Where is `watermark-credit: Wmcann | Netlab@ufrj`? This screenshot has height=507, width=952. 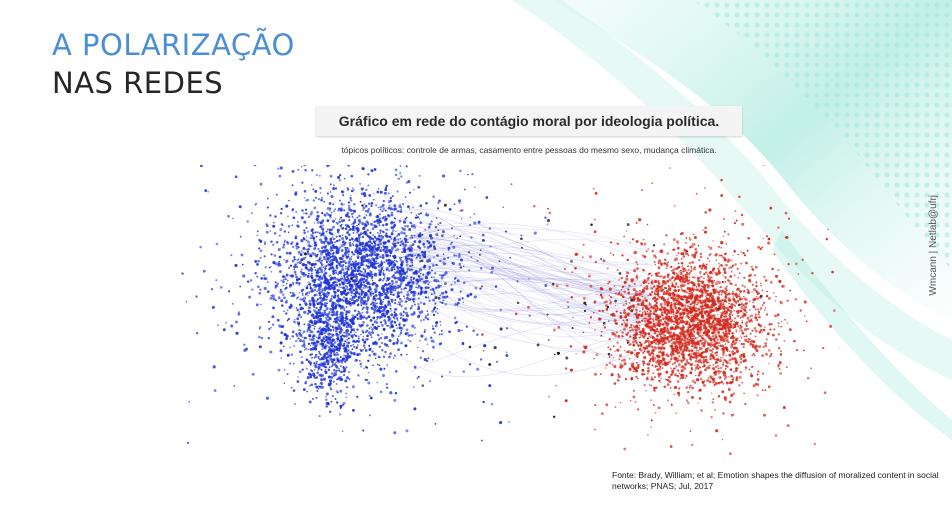 watermark-credit: Wmcann | Netlab@ufrj is located at coordinates (933, 245).